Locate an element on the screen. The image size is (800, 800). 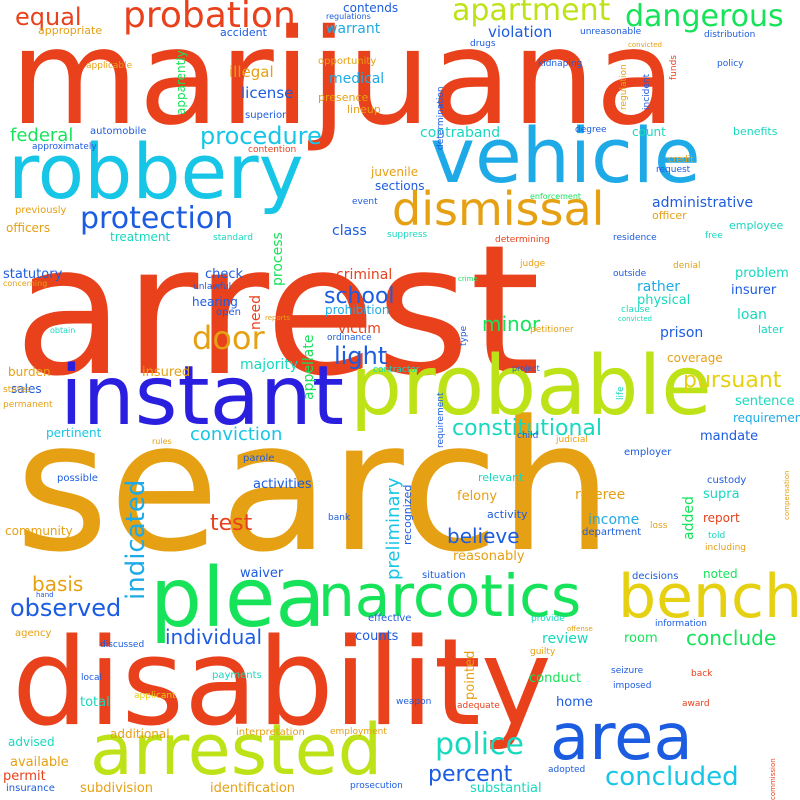
word-funds: funds is located at coordinates (674, 67).